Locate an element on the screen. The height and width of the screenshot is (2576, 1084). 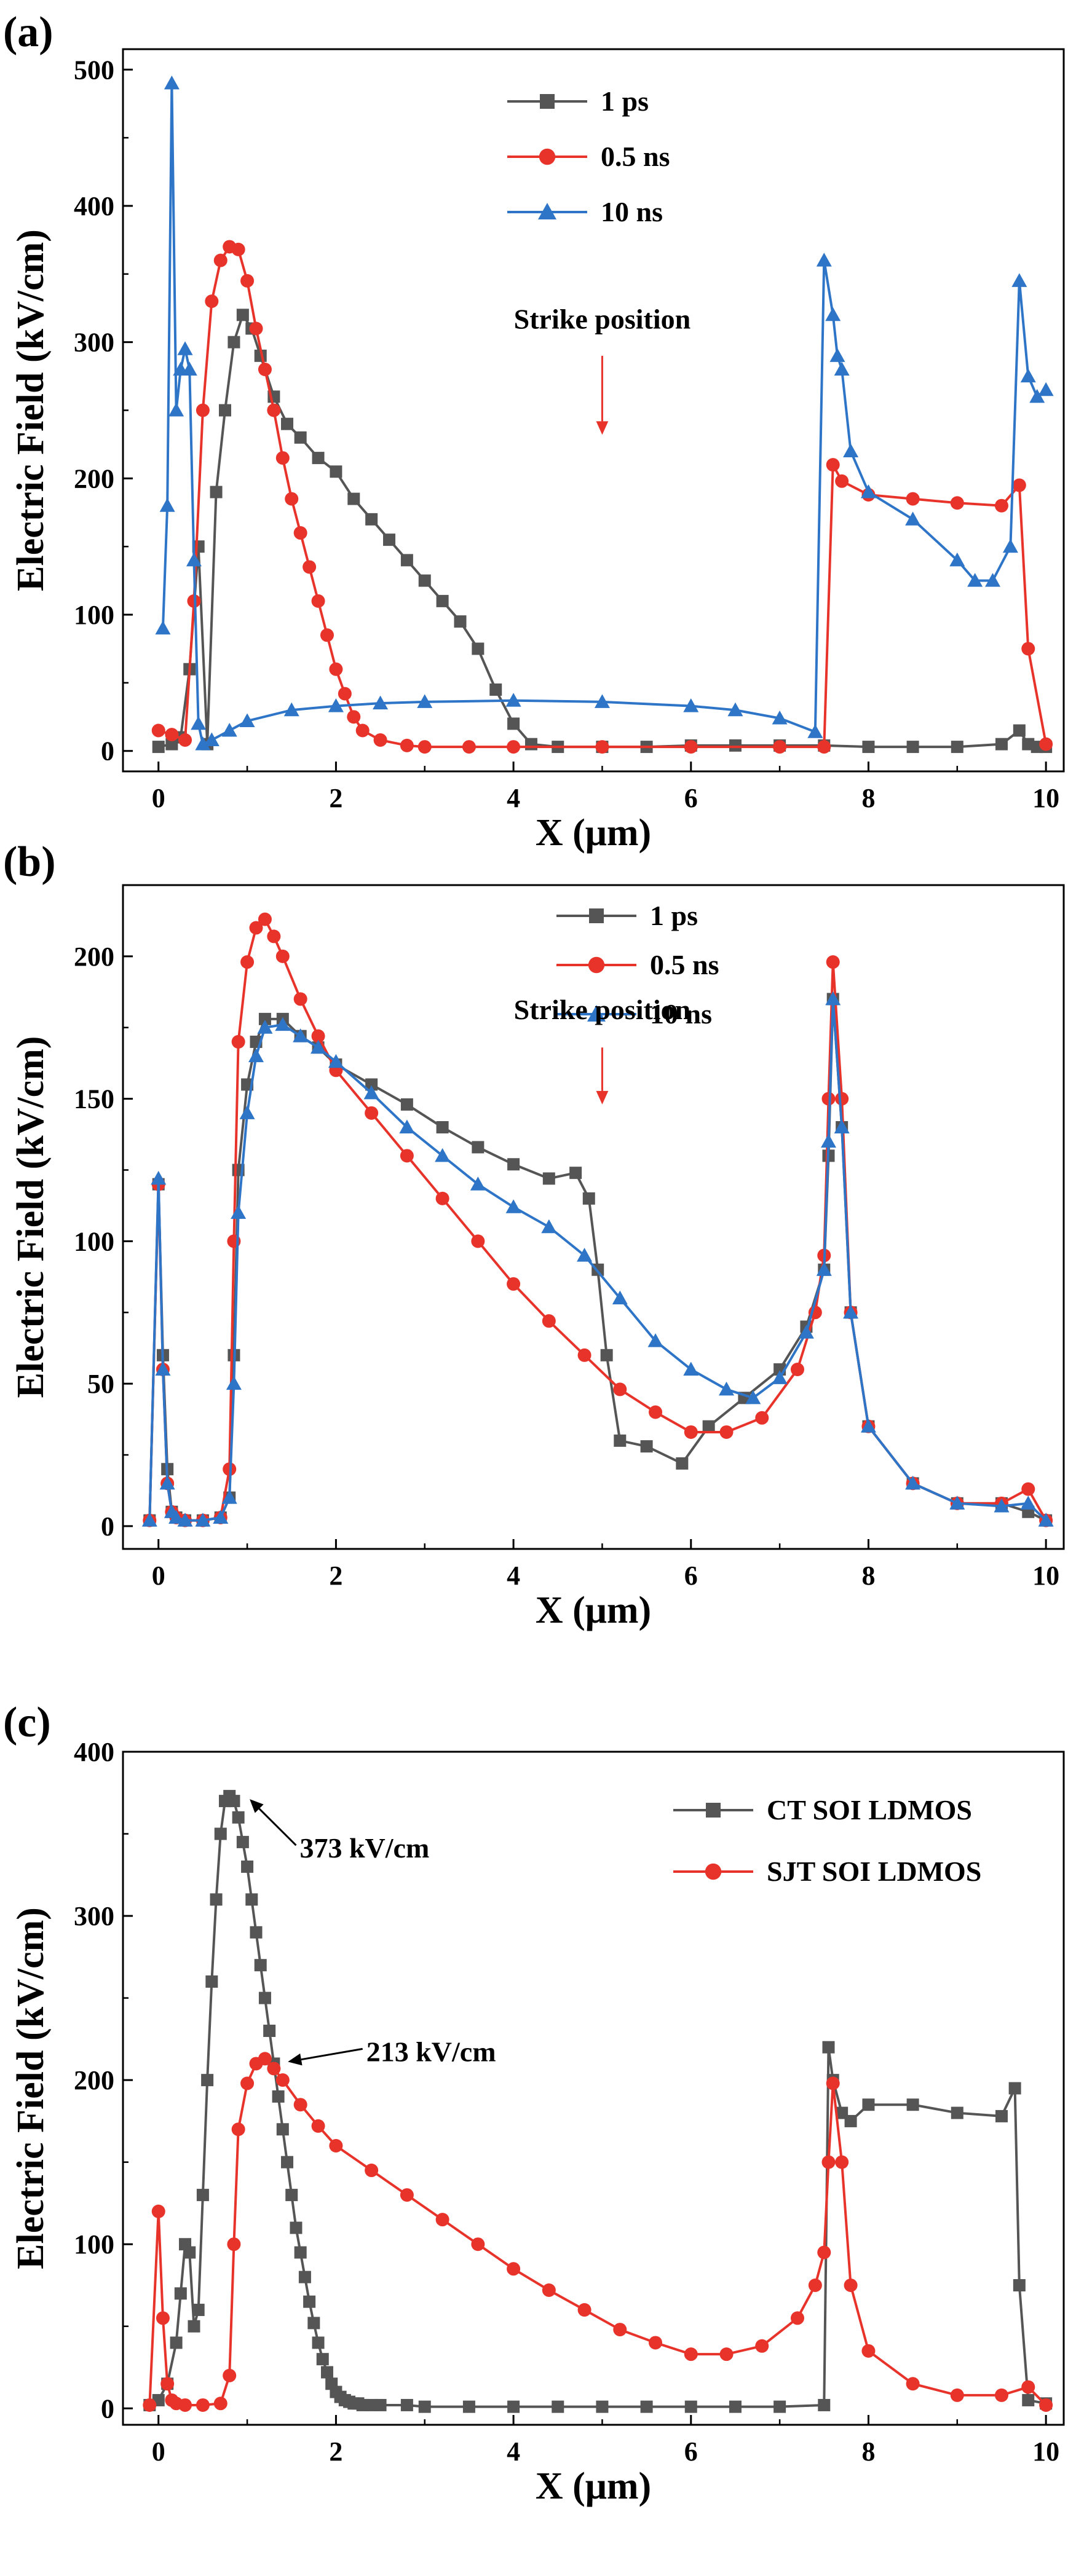
y-tick-label: 200 is located at coordinates (94, 957).